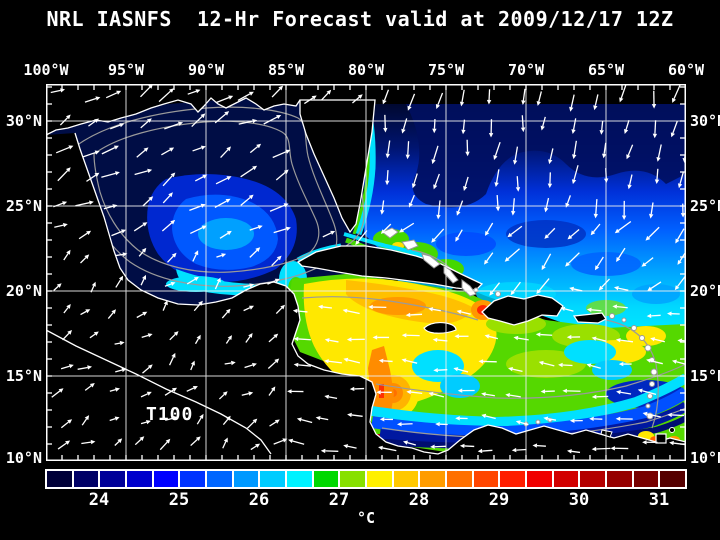  What do you see at coordinates (99, 500) in the screenshot?
I see `colorbar-tick-24: 24` at bounding box center [99, 500].